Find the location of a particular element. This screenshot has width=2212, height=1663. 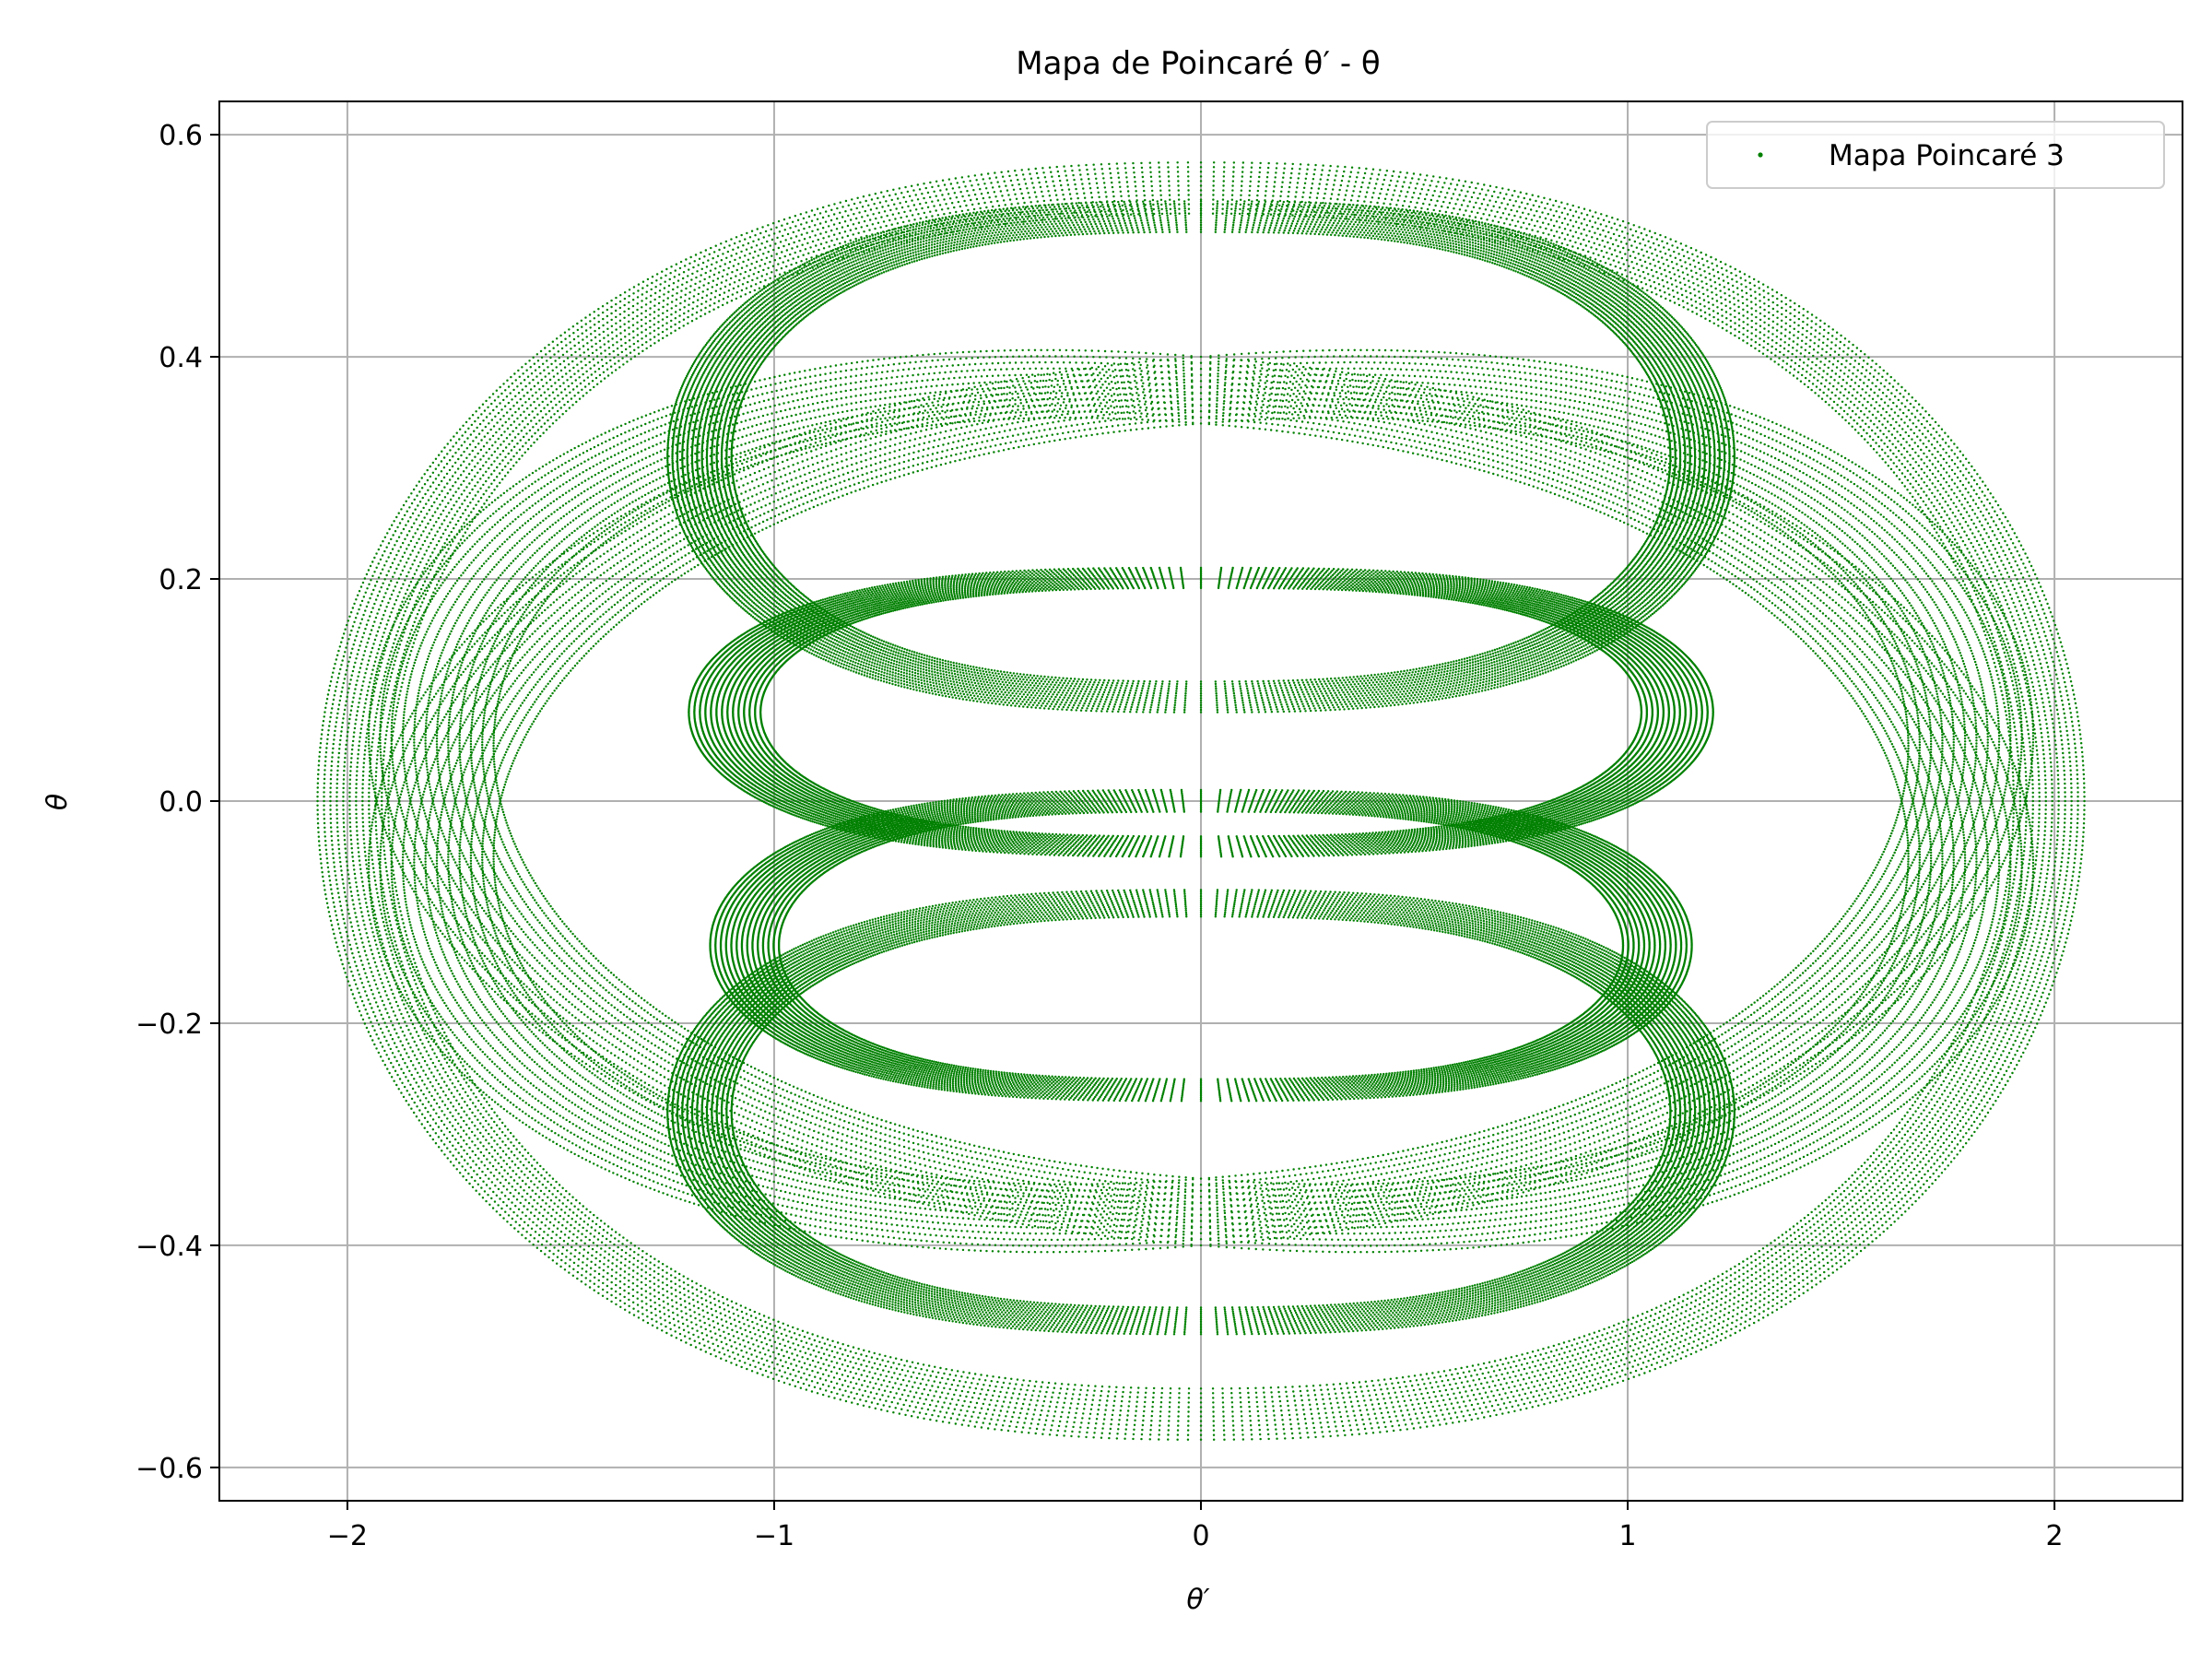

x-tick-label: 1 is located at coordinates (1627, 1536).